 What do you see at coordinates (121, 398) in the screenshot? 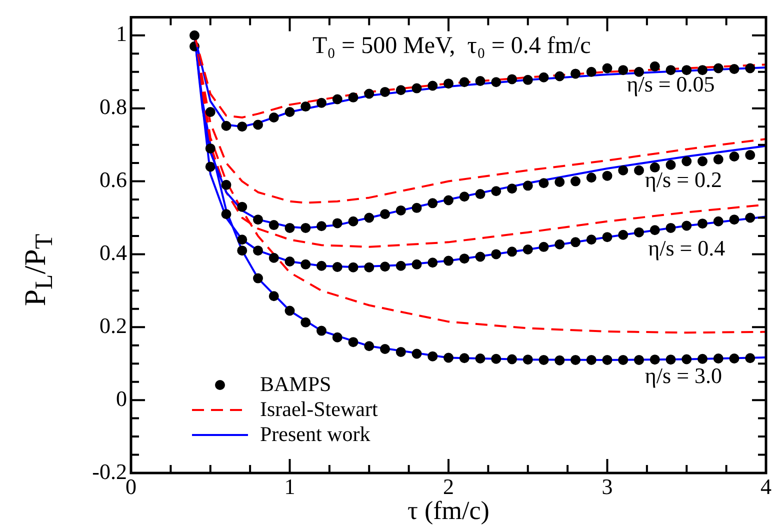
I see `y-tick-label: 0` at bounding box center [121, 398].